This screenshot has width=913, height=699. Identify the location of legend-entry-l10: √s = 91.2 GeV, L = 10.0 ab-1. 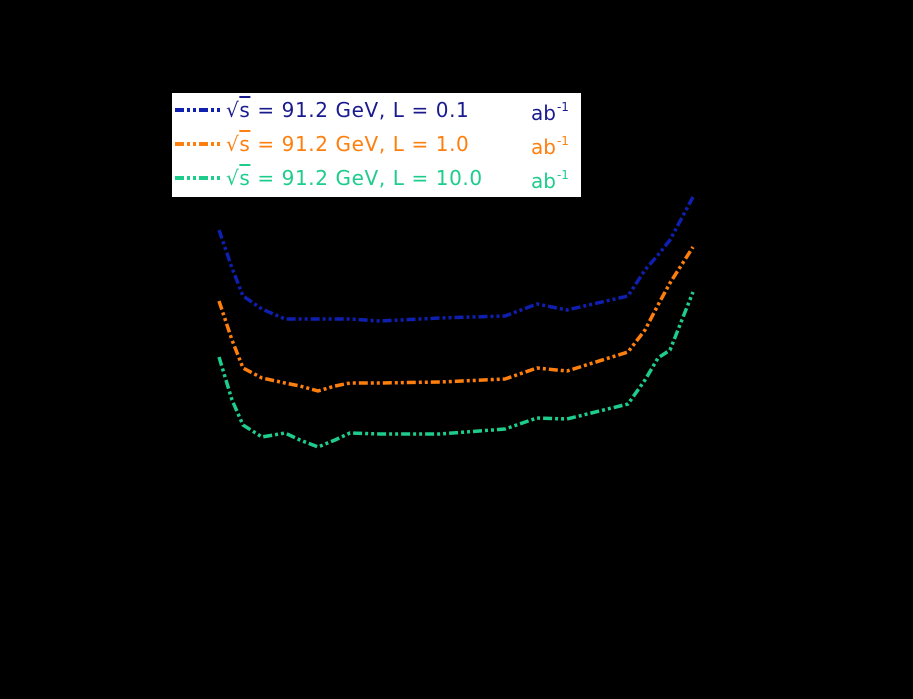
(376, 178).